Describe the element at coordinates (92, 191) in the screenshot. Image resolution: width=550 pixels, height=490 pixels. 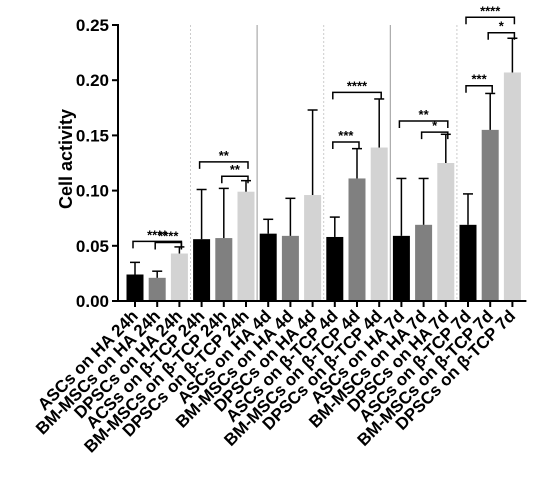
I see `y-tick-label: 0.10` at that location.